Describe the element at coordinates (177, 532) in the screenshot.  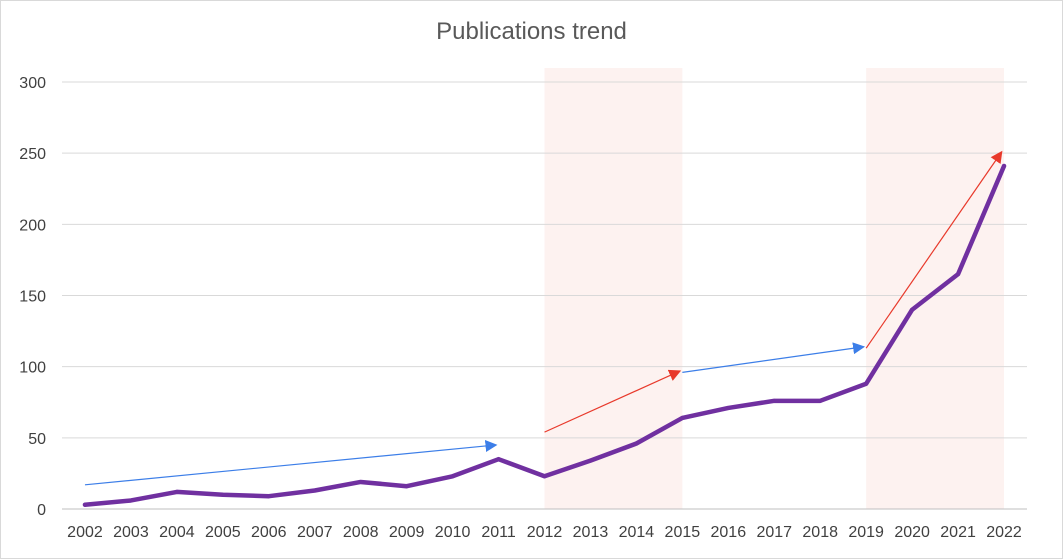
I see `x-tick-label: 2004` at that location.